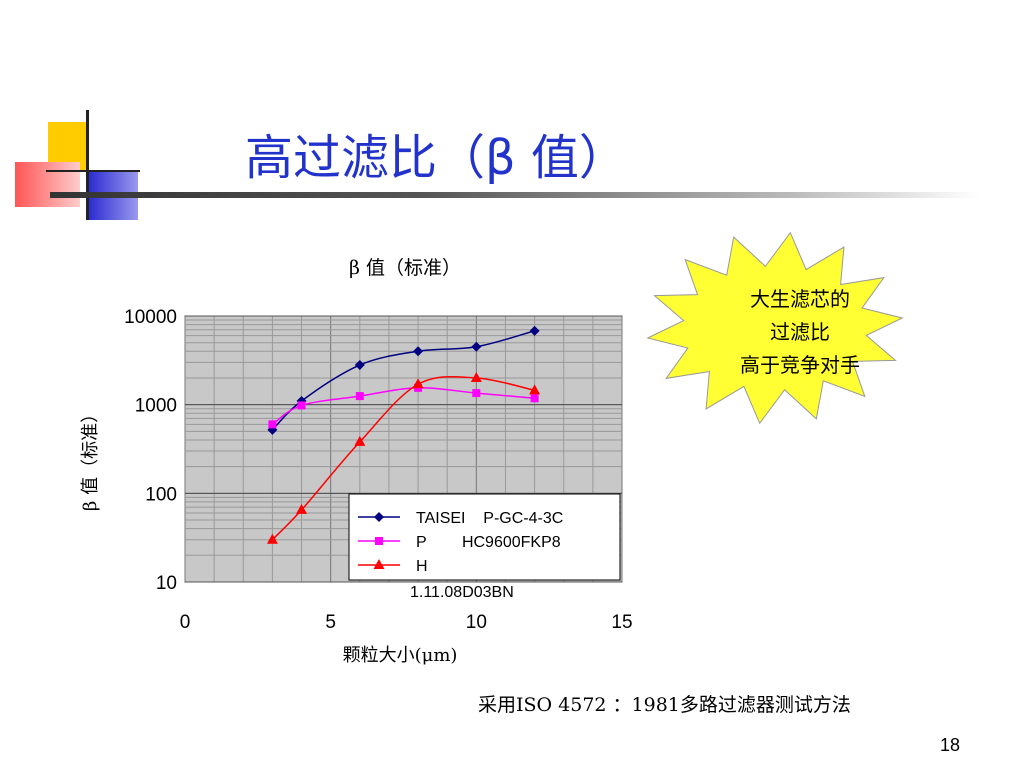 The image size is (1024, 768). I want to click on deco-red-square, so click(47, 184).